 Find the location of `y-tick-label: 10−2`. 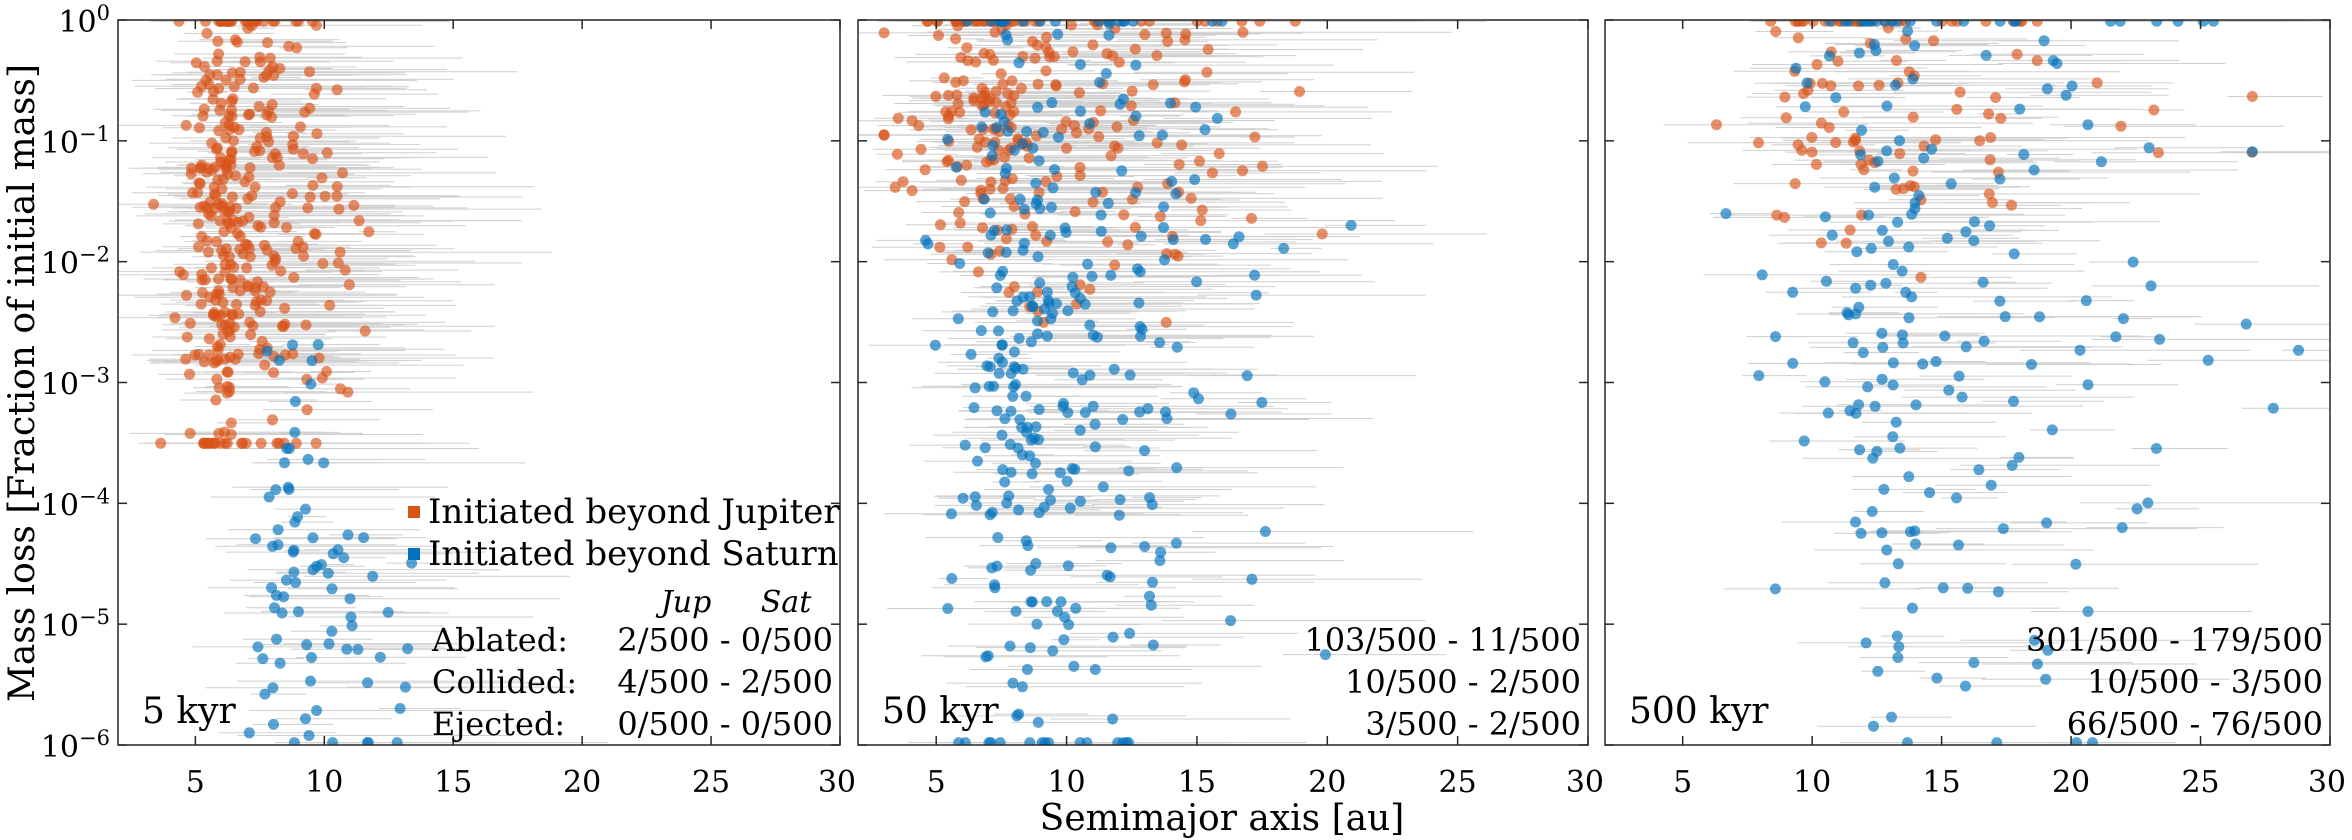

y-tick-label: 10−2 is located at coordinates (75, 262).